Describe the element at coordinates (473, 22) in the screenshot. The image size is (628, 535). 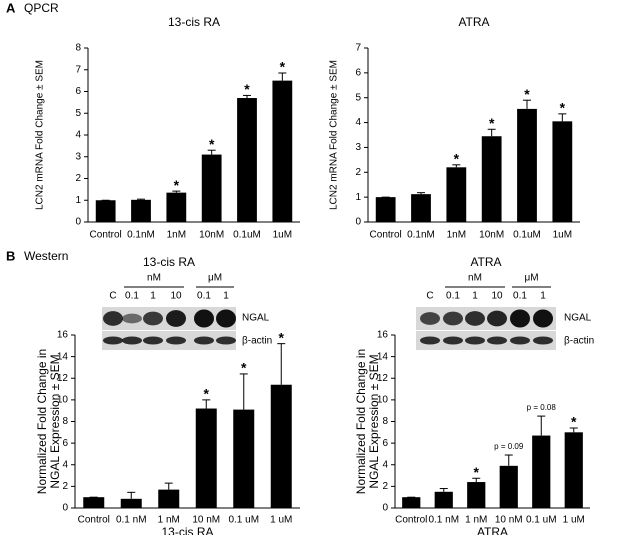
I see `chart-title: ATRA` at that location.